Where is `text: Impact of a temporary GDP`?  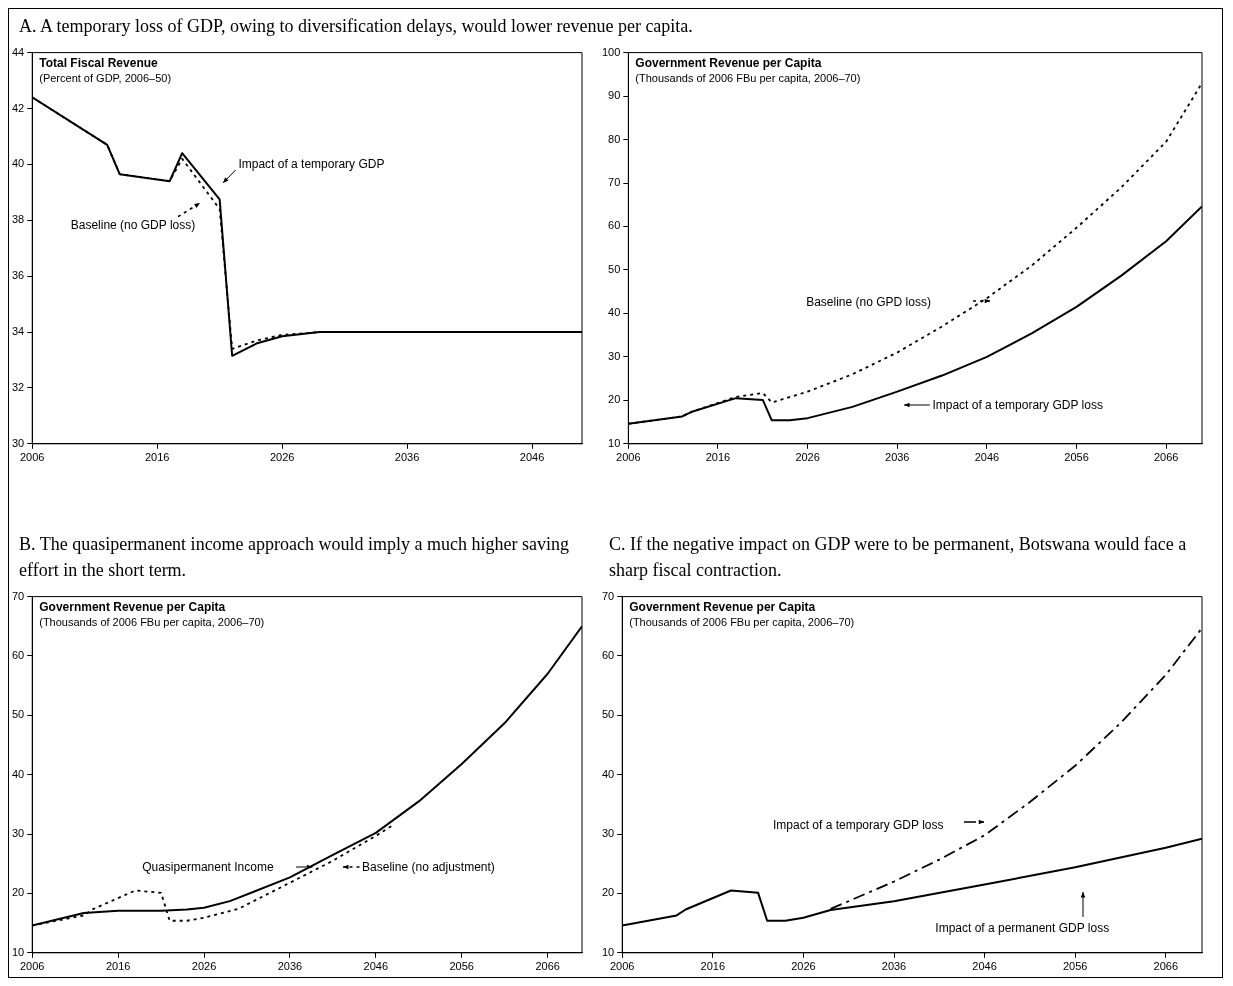
text: Impact of a temporary GDP is located at coordinates (311, 164).